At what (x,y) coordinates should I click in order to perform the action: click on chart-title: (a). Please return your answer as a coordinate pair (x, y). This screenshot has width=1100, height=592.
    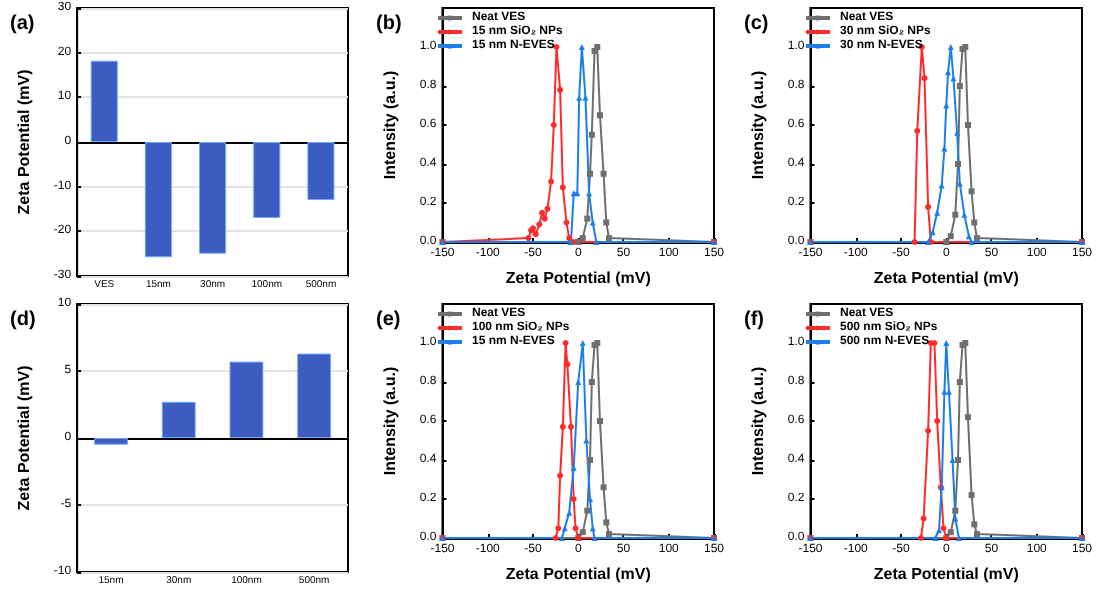
    Looking at the image, I should click on (22, 24).